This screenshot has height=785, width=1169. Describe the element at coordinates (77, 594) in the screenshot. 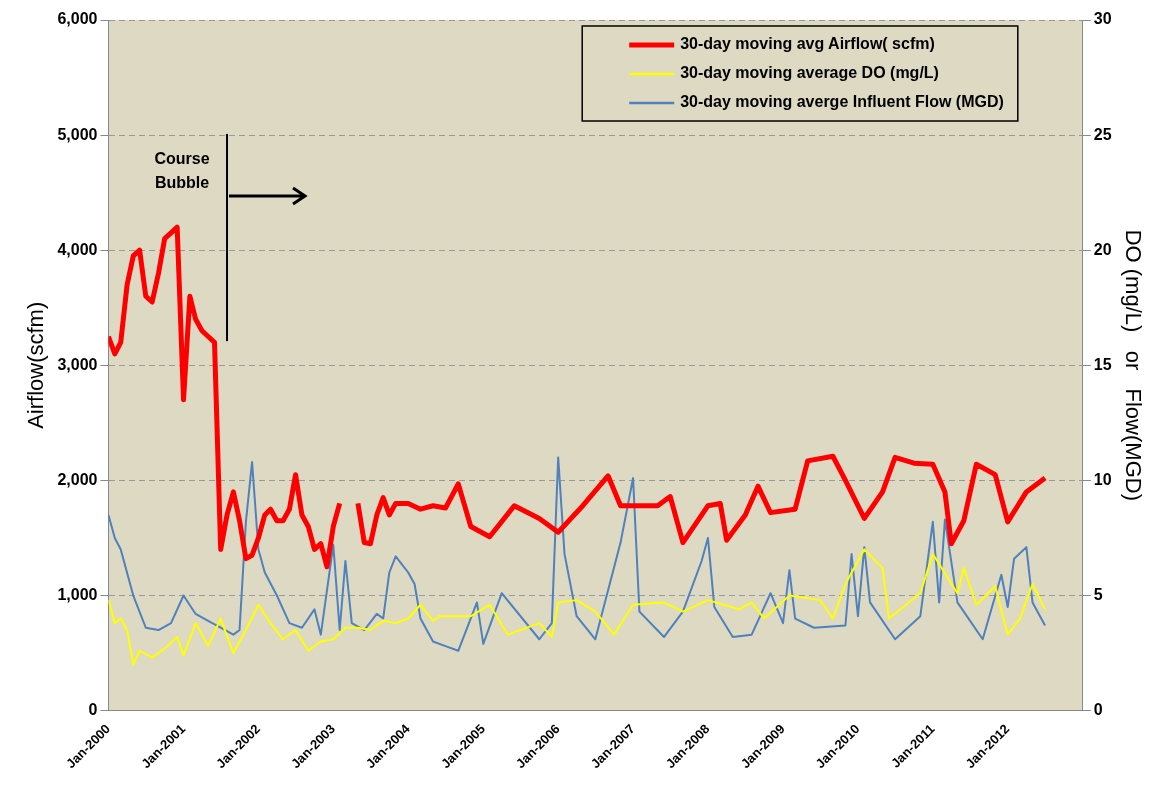

I see `y-tick-label: 1,000` at that location.